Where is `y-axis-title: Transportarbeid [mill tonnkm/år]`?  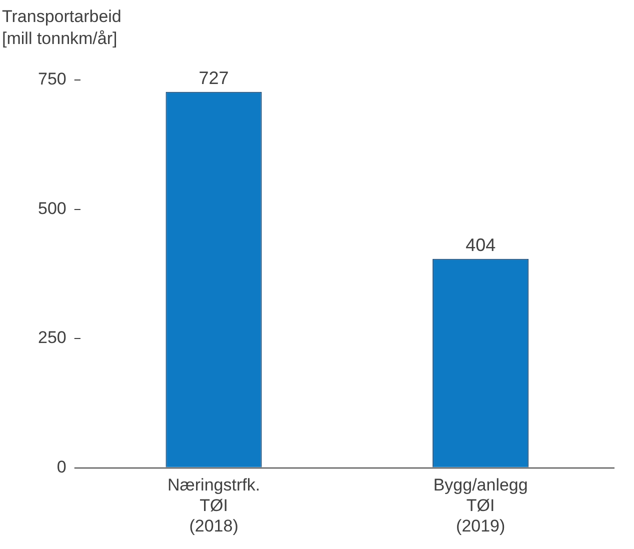 y-axis-title: Transportarbeid [mill tonnkm/år] is located at coordinates (62, 28).